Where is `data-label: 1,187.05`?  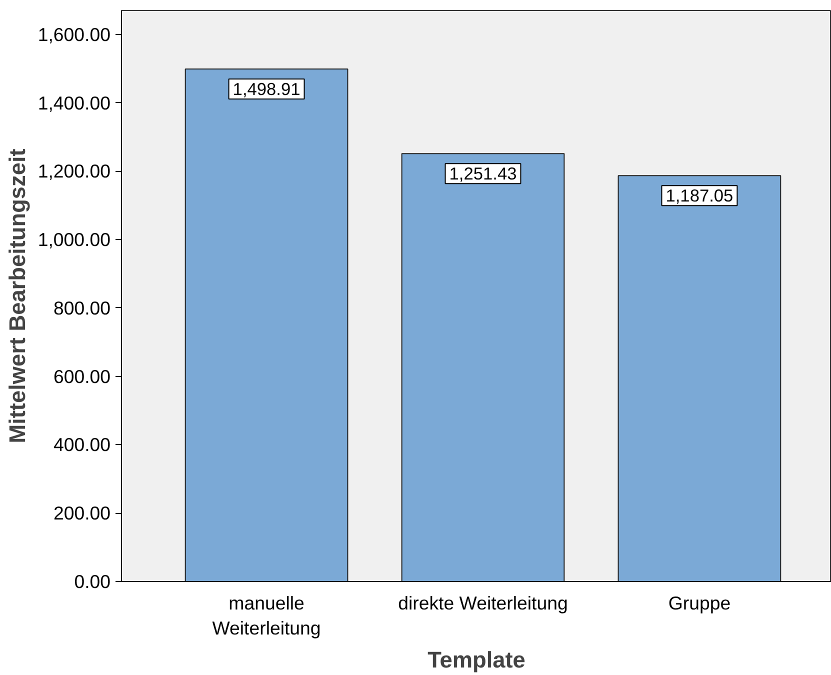 data-label: 1,187.05 is located at coordinates (700, 196).